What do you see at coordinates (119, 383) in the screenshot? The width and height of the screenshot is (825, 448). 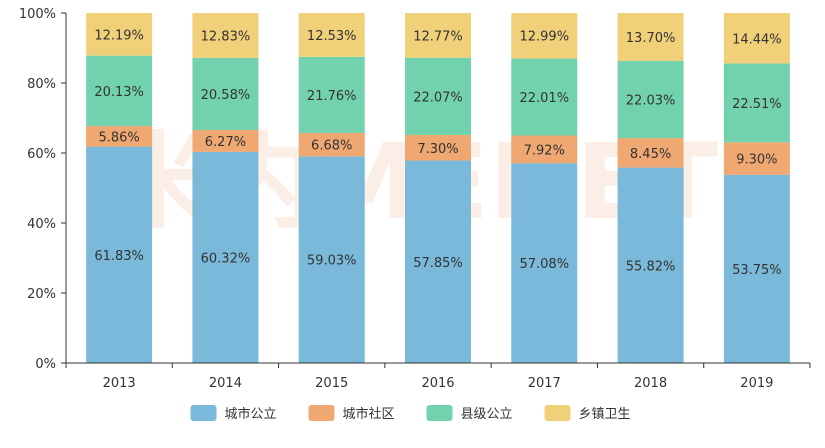 I see `x-tick-label: 2013` at bounding box center [119, 383].